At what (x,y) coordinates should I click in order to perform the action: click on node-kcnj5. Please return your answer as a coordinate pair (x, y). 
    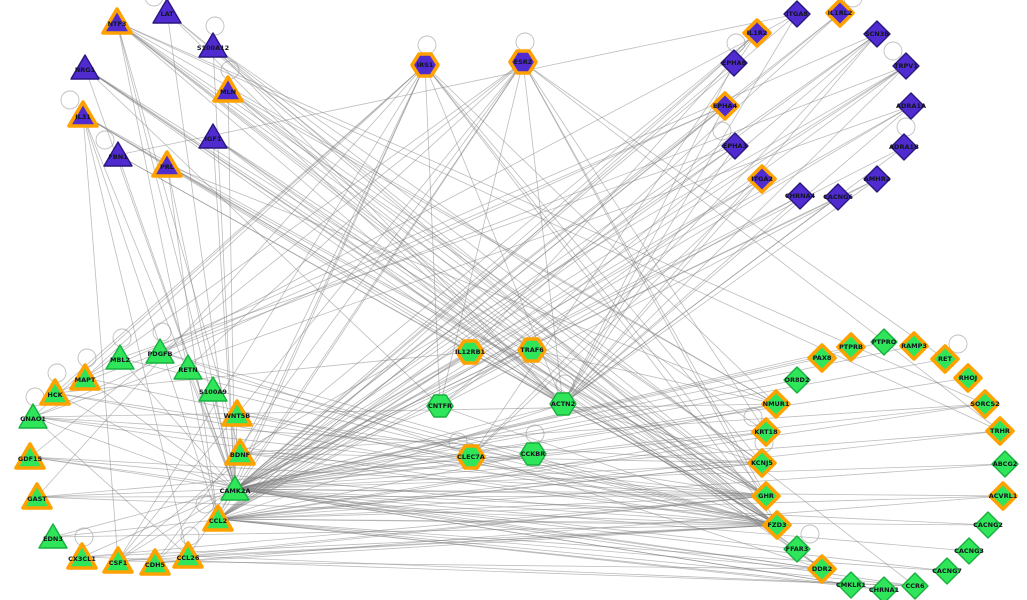
    Looking at the image, I should click on (762, 463).